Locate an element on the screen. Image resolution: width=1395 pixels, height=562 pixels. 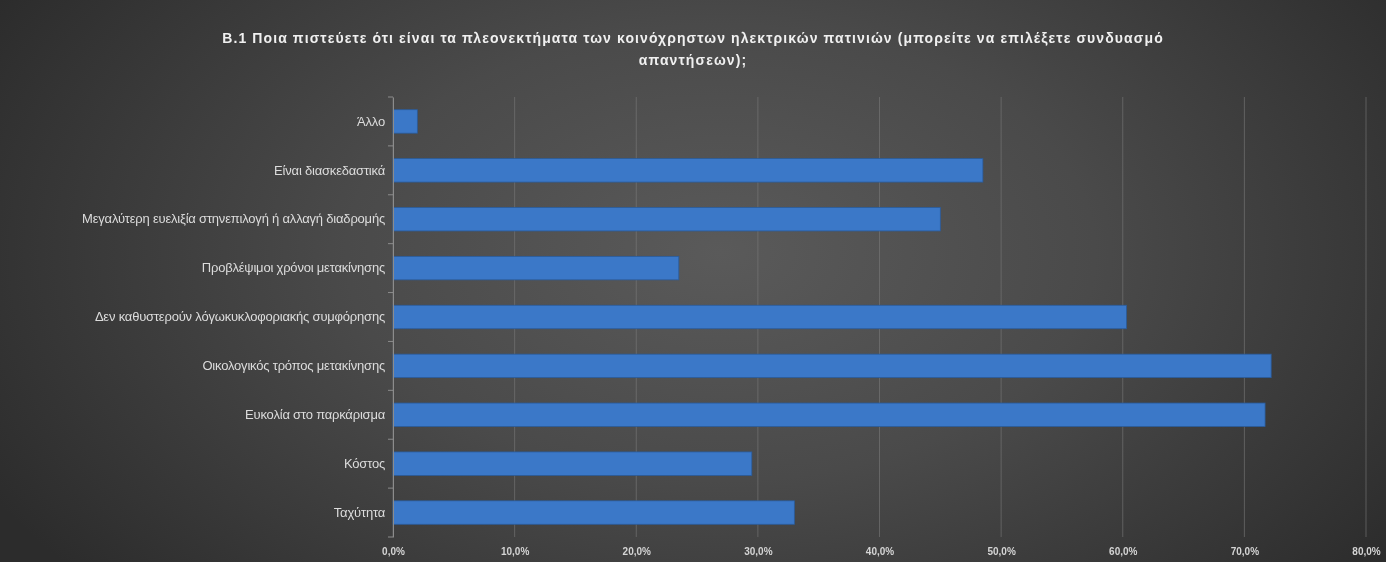
x-tick-label: 70,0% is located at coordinates (1245, 552).